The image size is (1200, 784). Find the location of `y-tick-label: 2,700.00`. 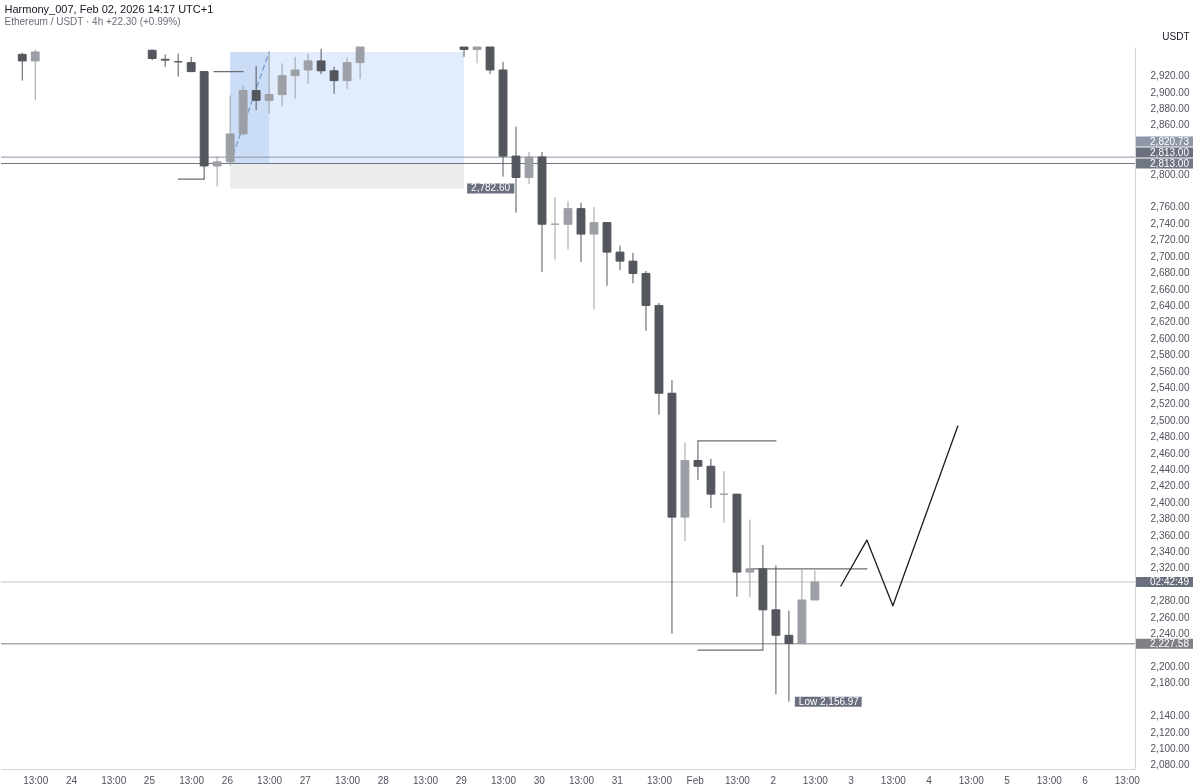

y-tick-label: 2,700.00 is located at coordinates (1170, 256).